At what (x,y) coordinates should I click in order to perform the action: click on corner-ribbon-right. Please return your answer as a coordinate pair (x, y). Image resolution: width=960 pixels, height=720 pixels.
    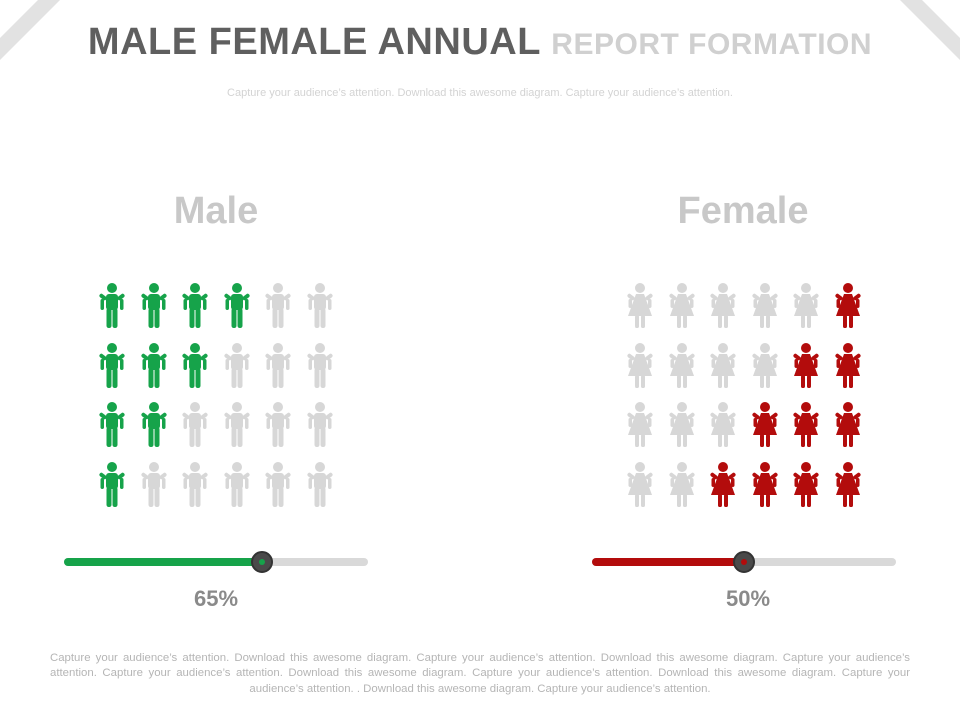
    Looking at the image, I should click on (915, 30).